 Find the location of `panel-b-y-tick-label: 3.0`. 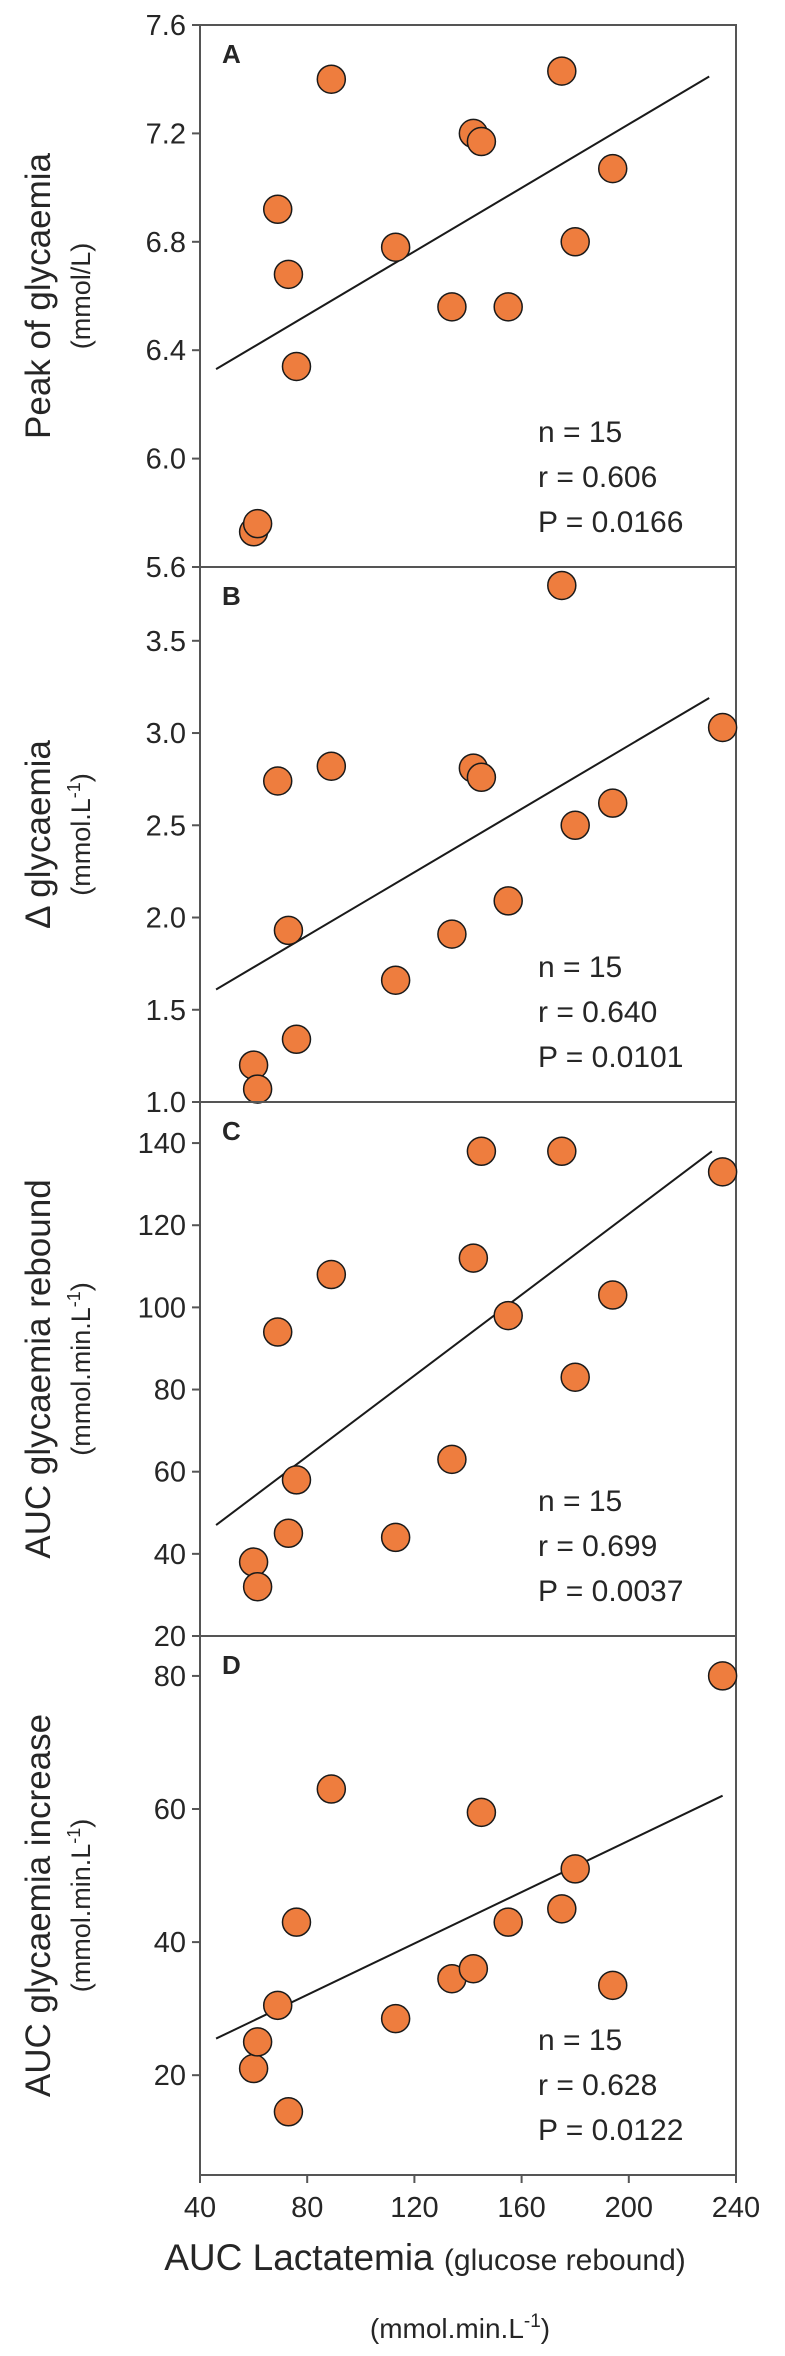

panel-b-y-tick-label: 3.0 is located at coordinates (166, 734).